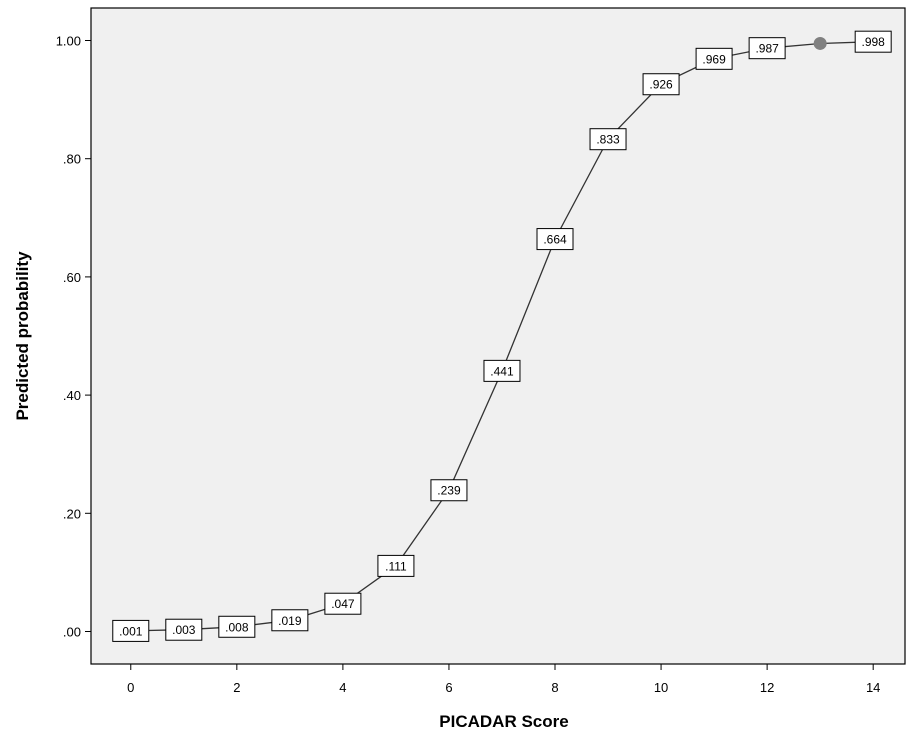 This screenshot has width=909, height=740. I want to click on data-label-text: .998, so click(874, 42).